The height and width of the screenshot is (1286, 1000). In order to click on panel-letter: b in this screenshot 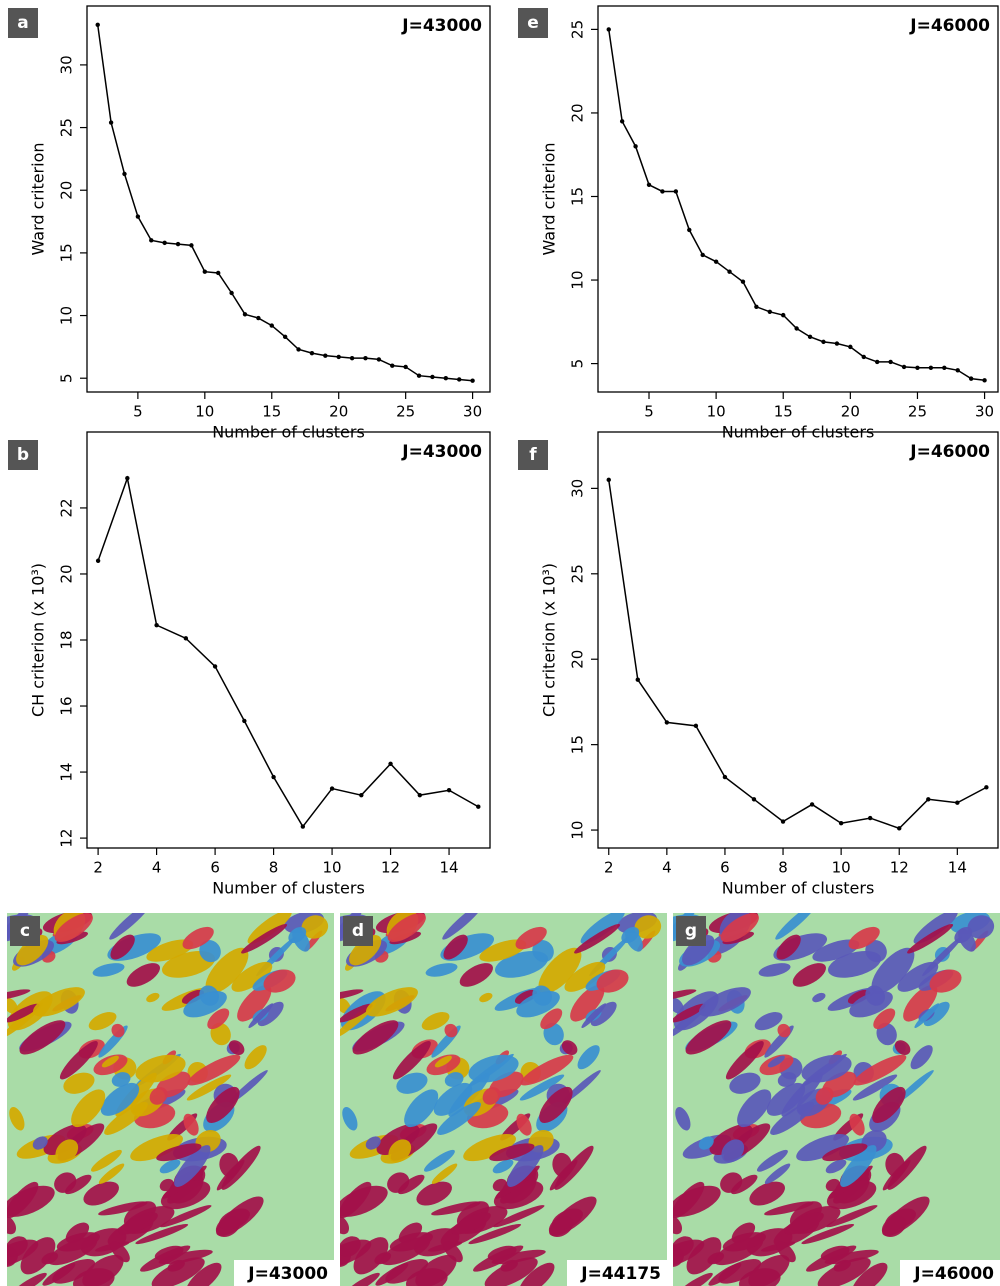, I will do `click(23, 455)`.